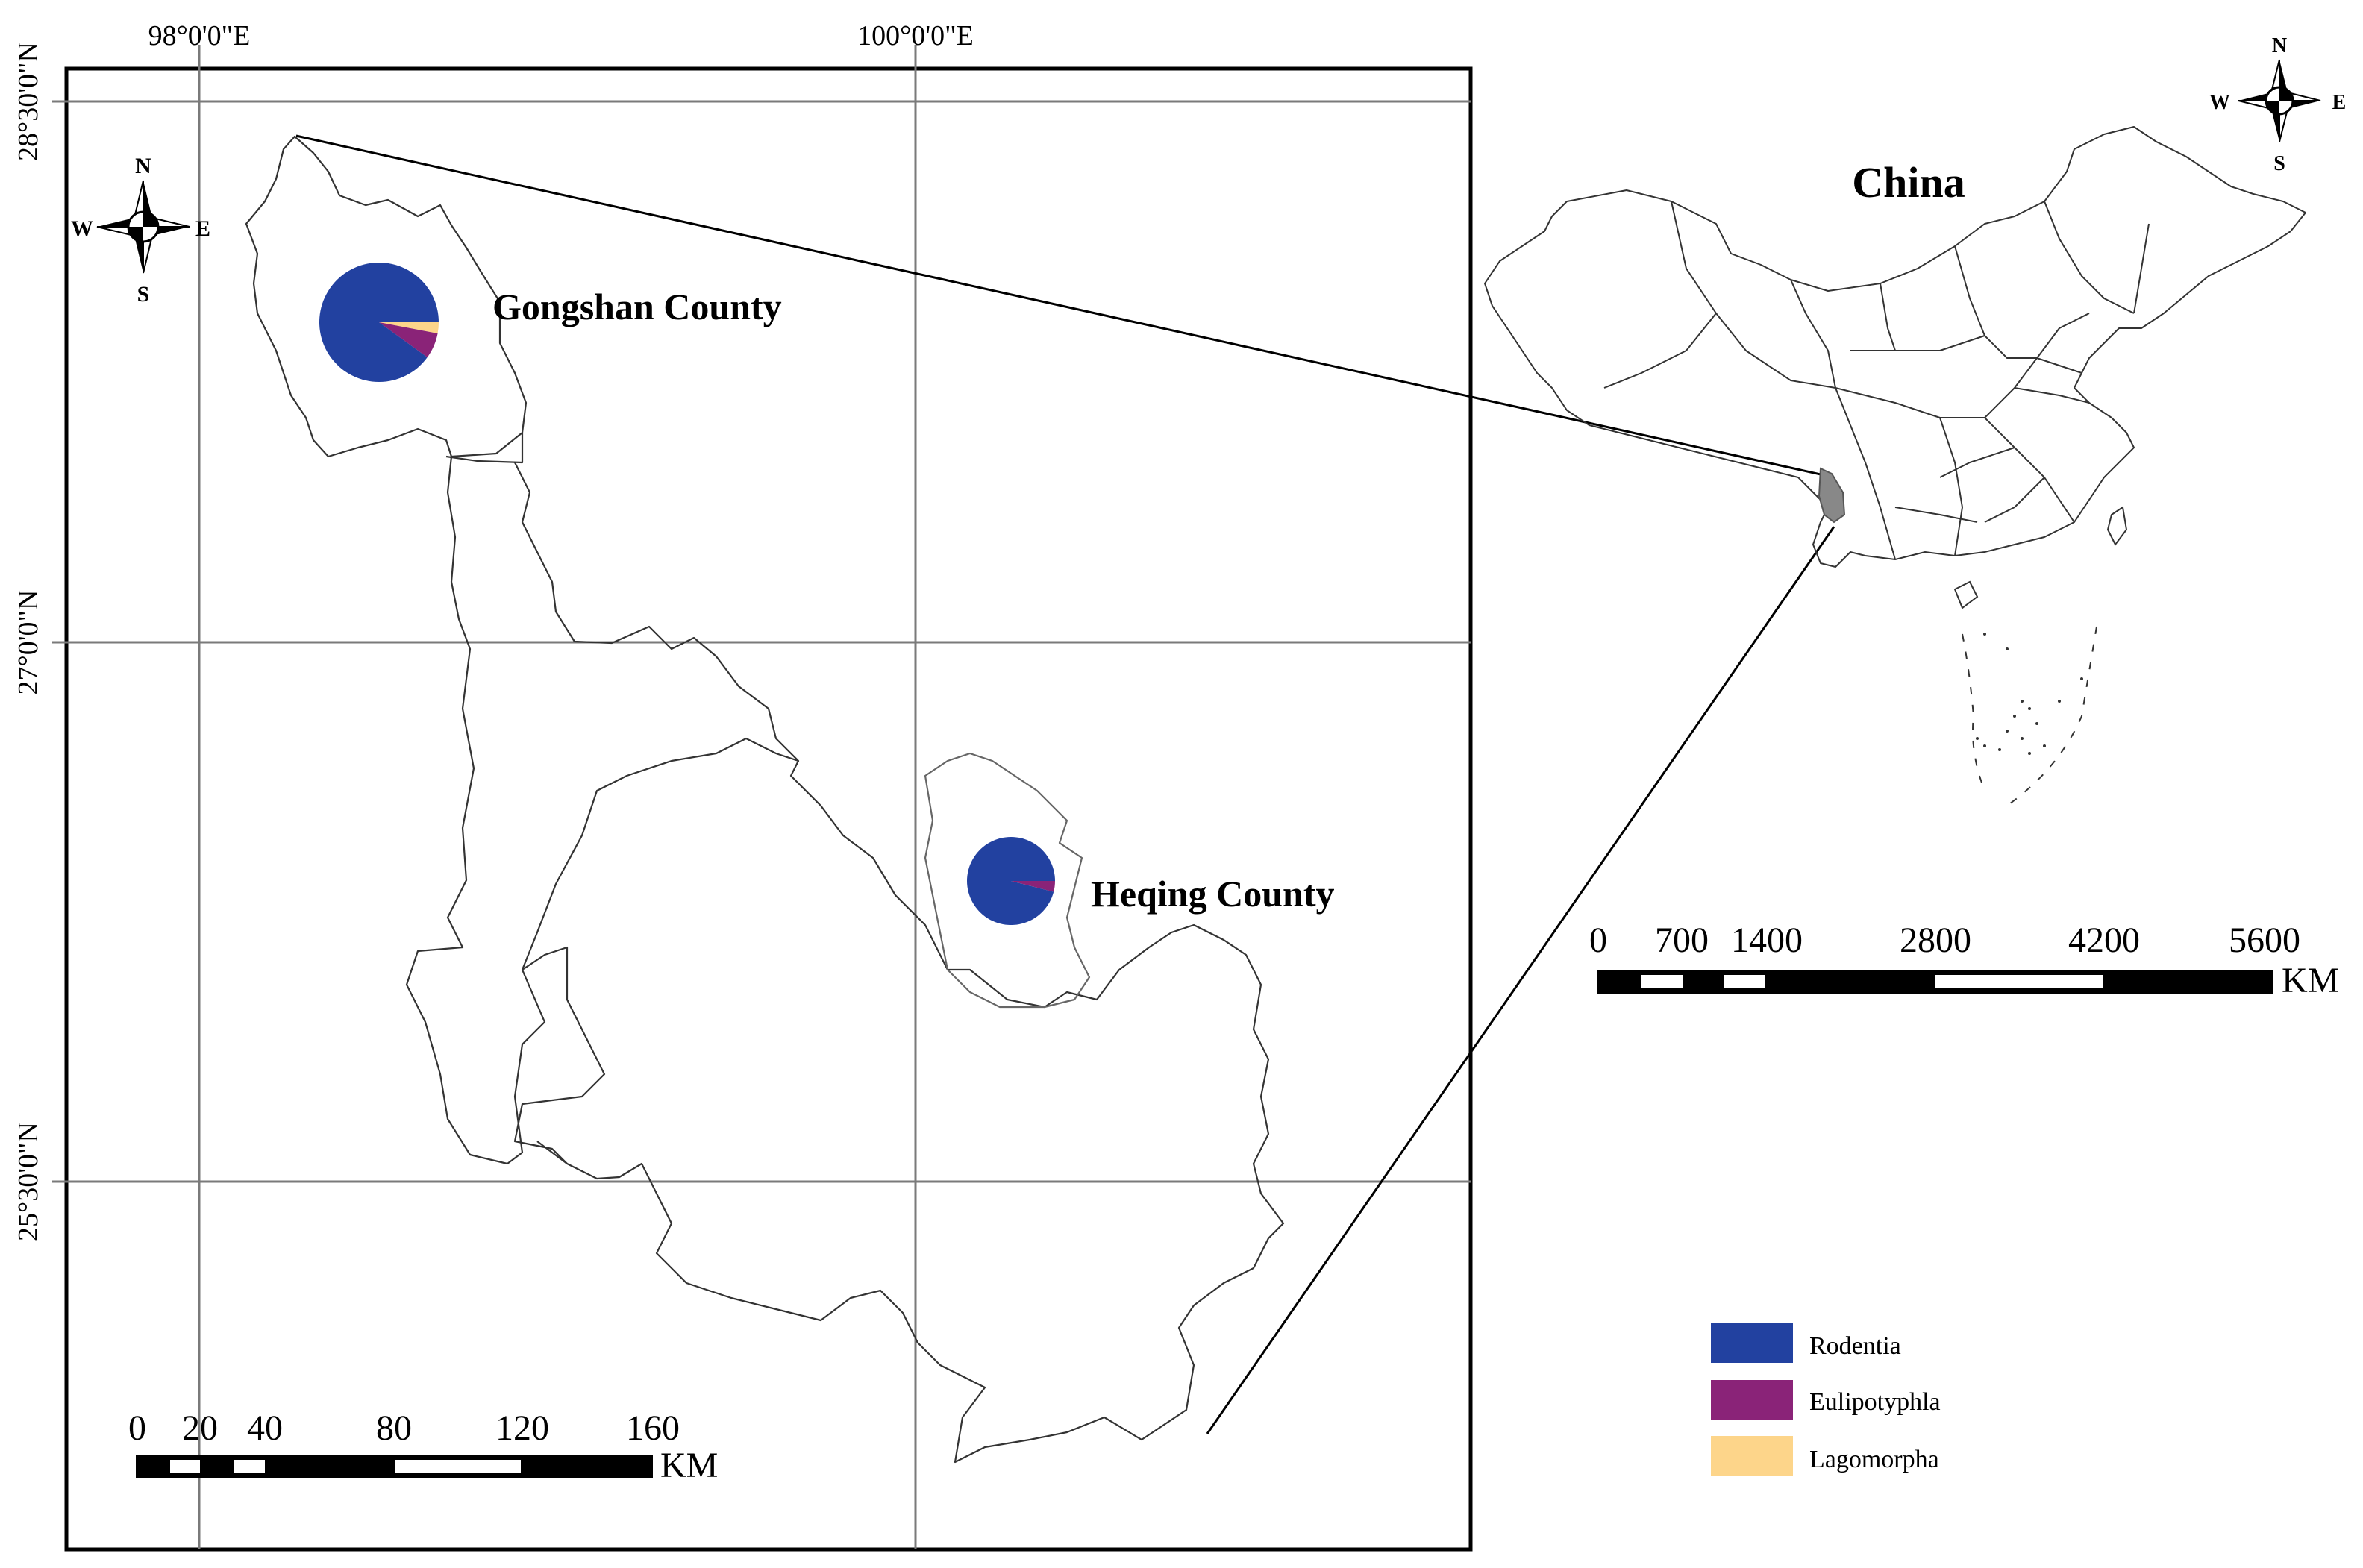 This screenshot has height=1568, width=2363. I want to click on lon-label-98: 98°0'0"E, so click(199, 35).